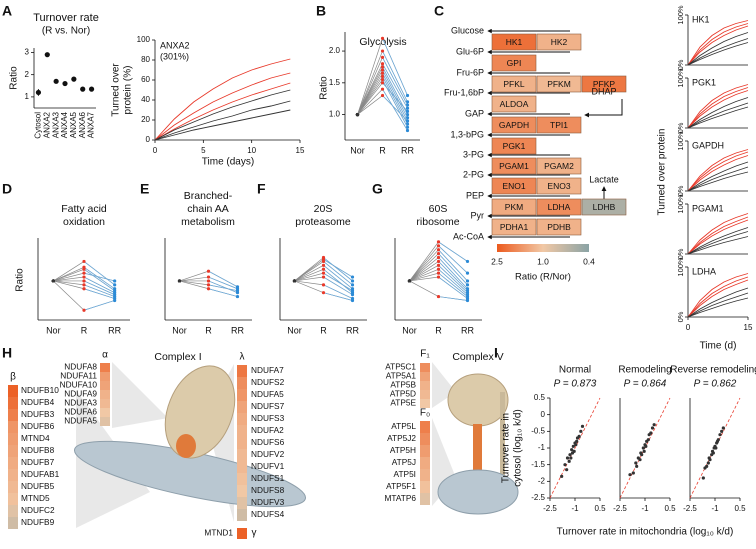 The height and width of the screenshot is (549, 756). Describe the element at coordinates (718, 346) in the screenshot. I see `x-axis-label: Time (d)` at that location.